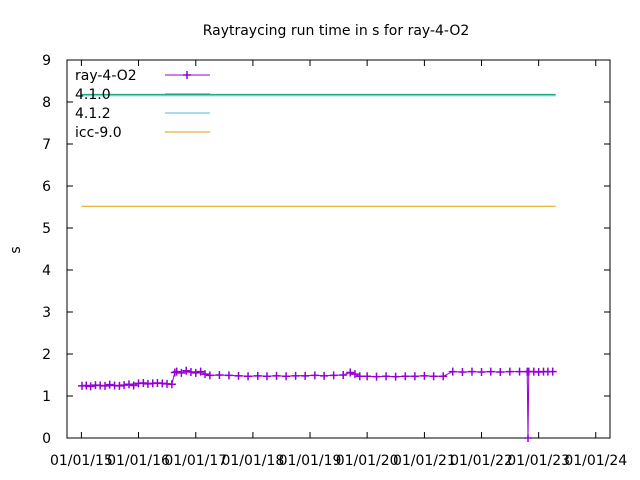 Image resolution: width=640 pixels, height=480 pixels. I want to click on x-tick-label: 01/01/24, so click(595, 461).